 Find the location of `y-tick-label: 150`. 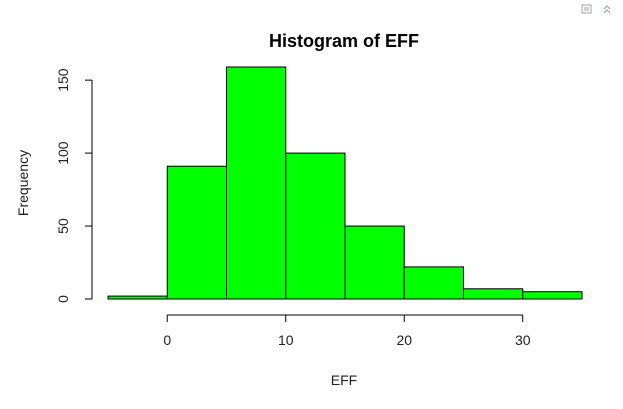

y-tick-label: 150 is located at coordinates (63, 80).